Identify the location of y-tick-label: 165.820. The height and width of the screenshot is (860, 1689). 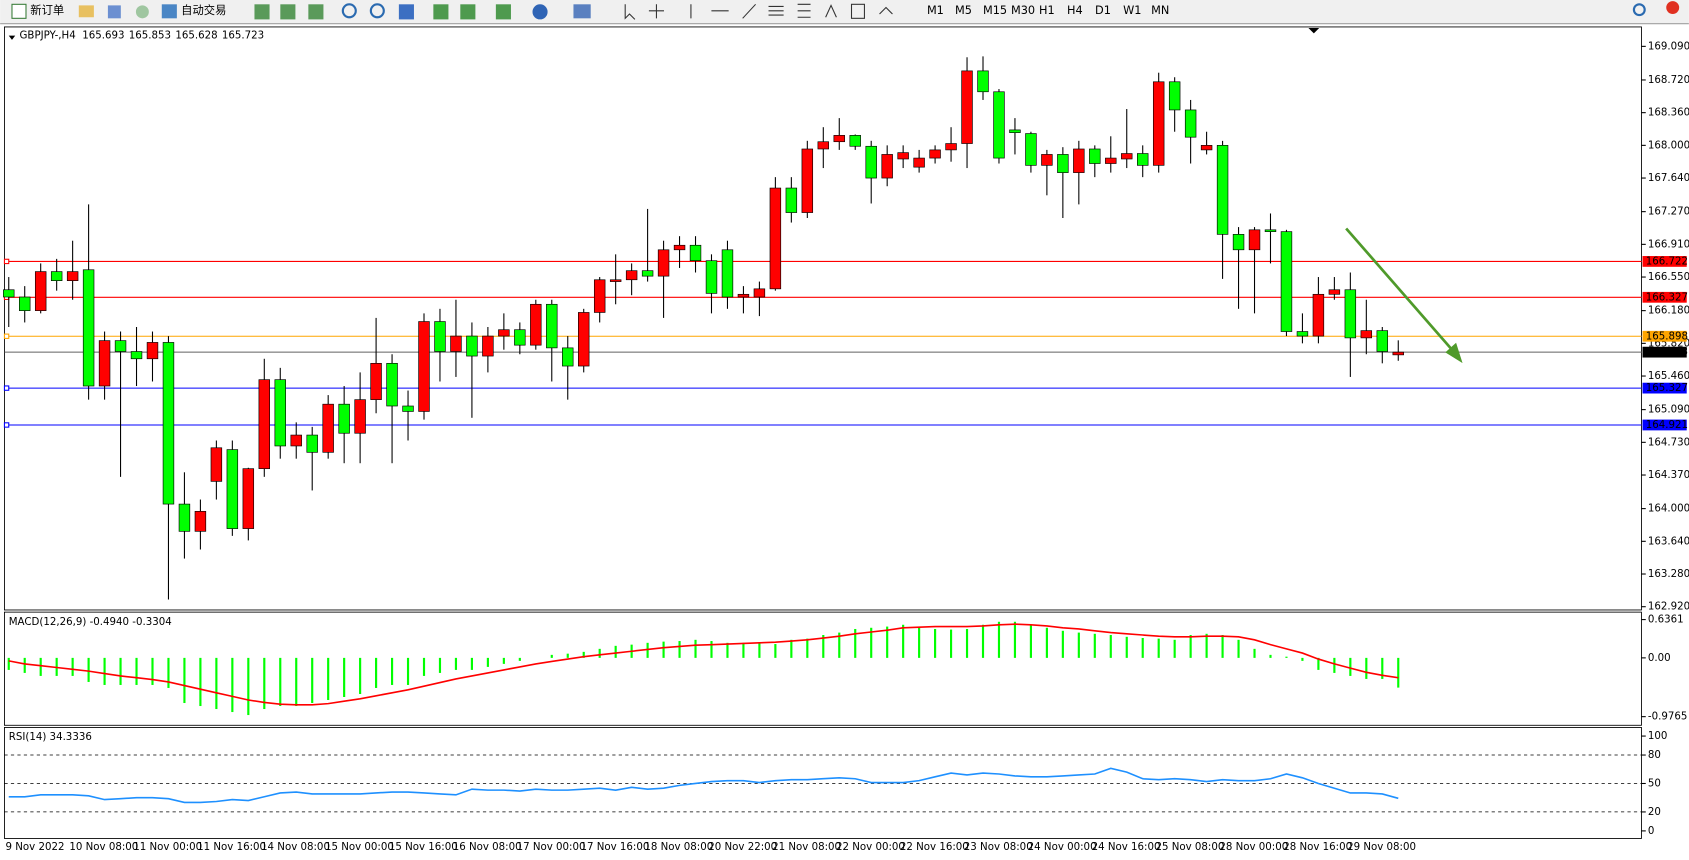
(1668, 343).